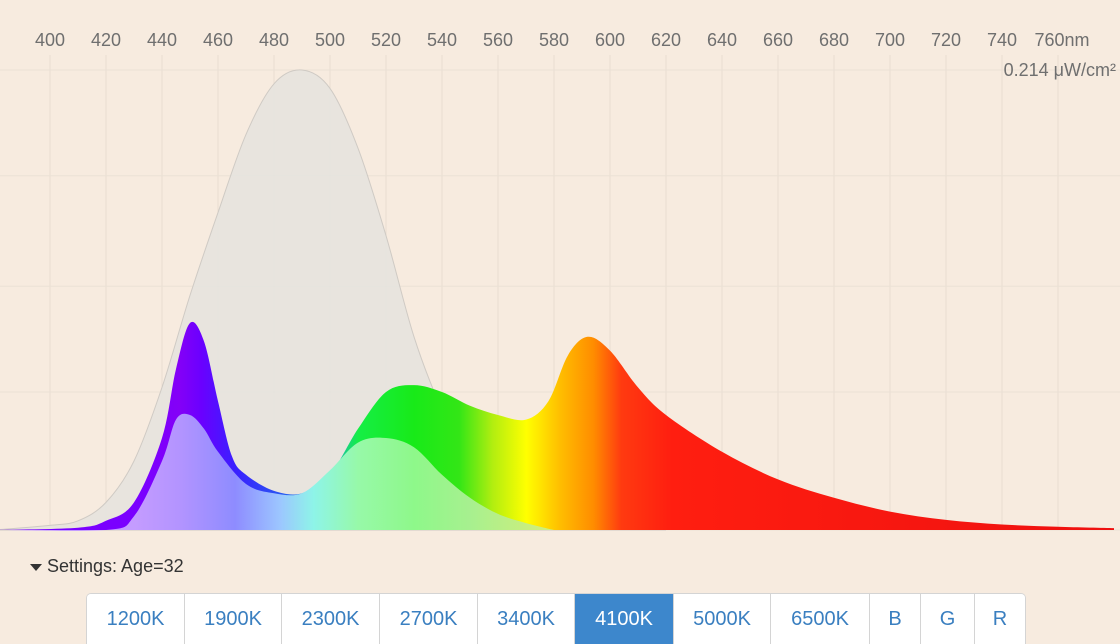 This screenshot has height=644, width=1120. Describe the element at coordinates (948, 619) in the screenshot. I see `preset-button-green: G` at that location.